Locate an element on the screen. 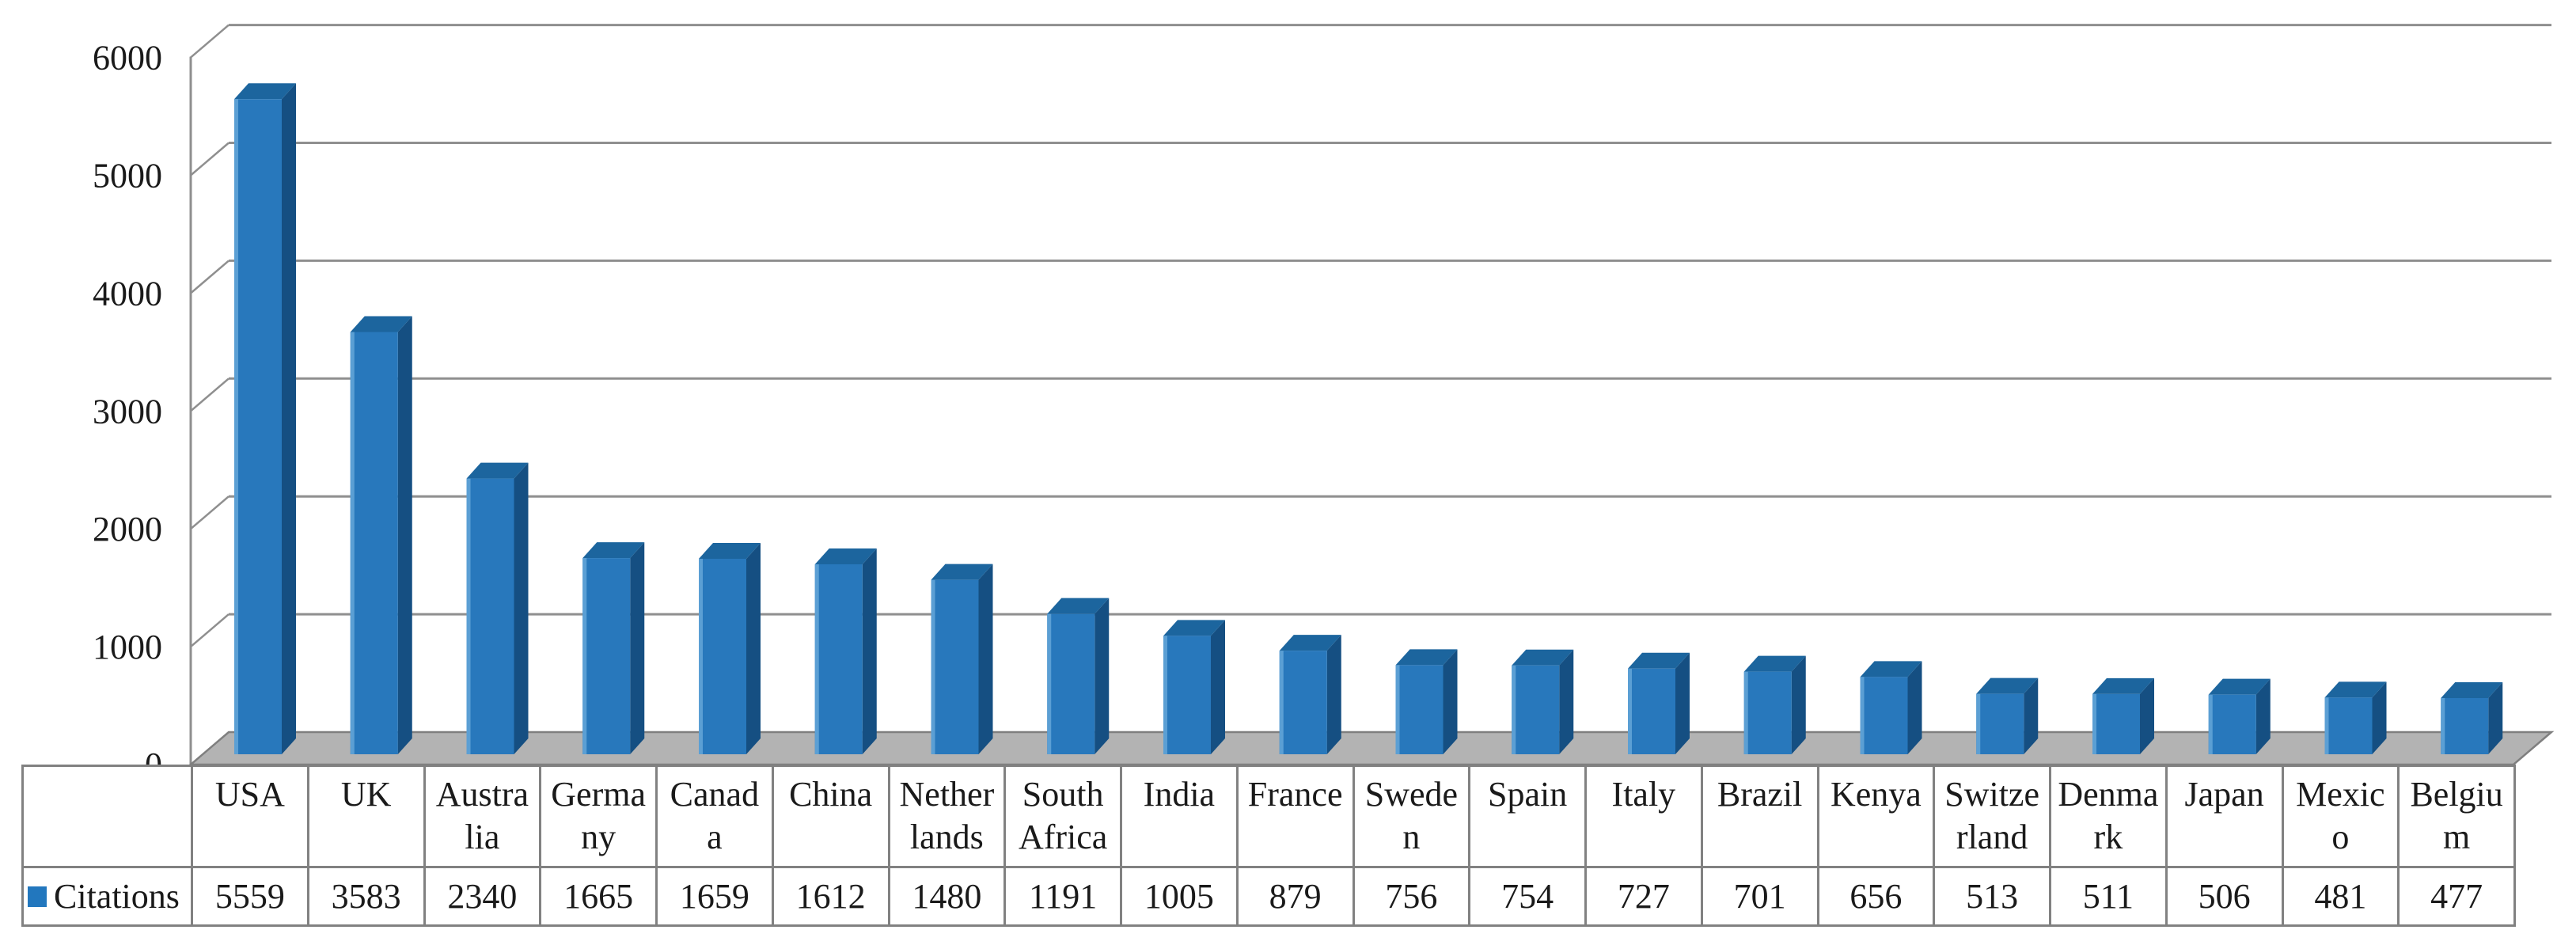  bar-netherlands is located at coordinates (962, 659).